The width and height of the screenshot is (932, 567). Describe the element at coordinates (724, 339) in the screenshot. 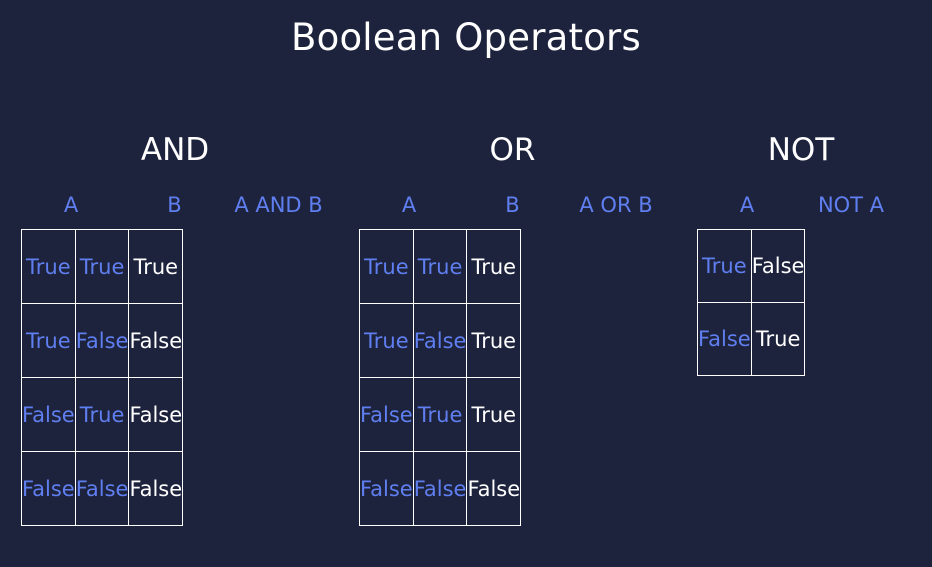

I see `not-cell-a: False` at that location.